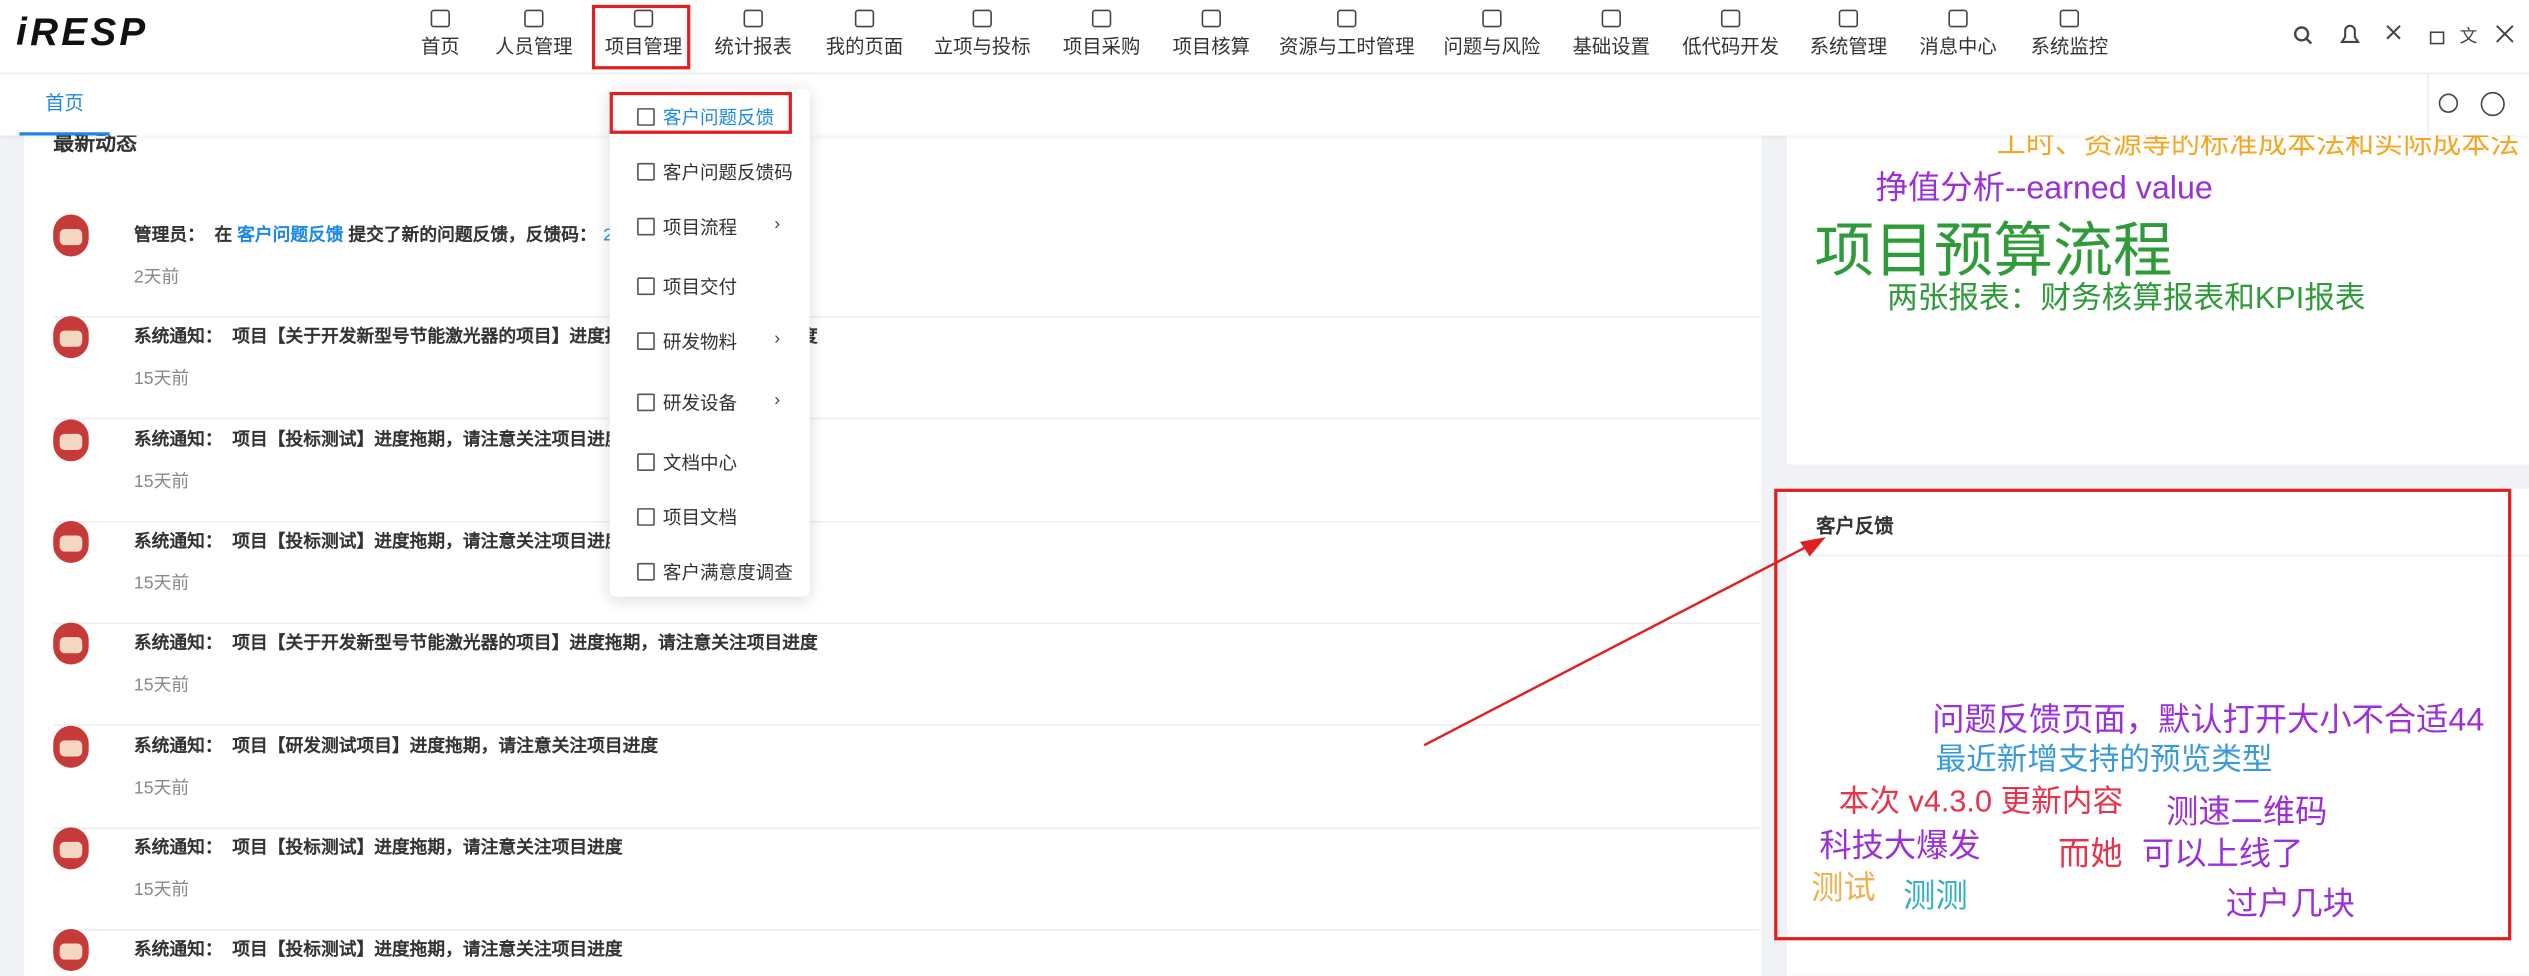  What do you see at coordinates (1492, 34) in the screenshot?
I see `nav-item: 问题与风险` at bounding box center [1492, 34].